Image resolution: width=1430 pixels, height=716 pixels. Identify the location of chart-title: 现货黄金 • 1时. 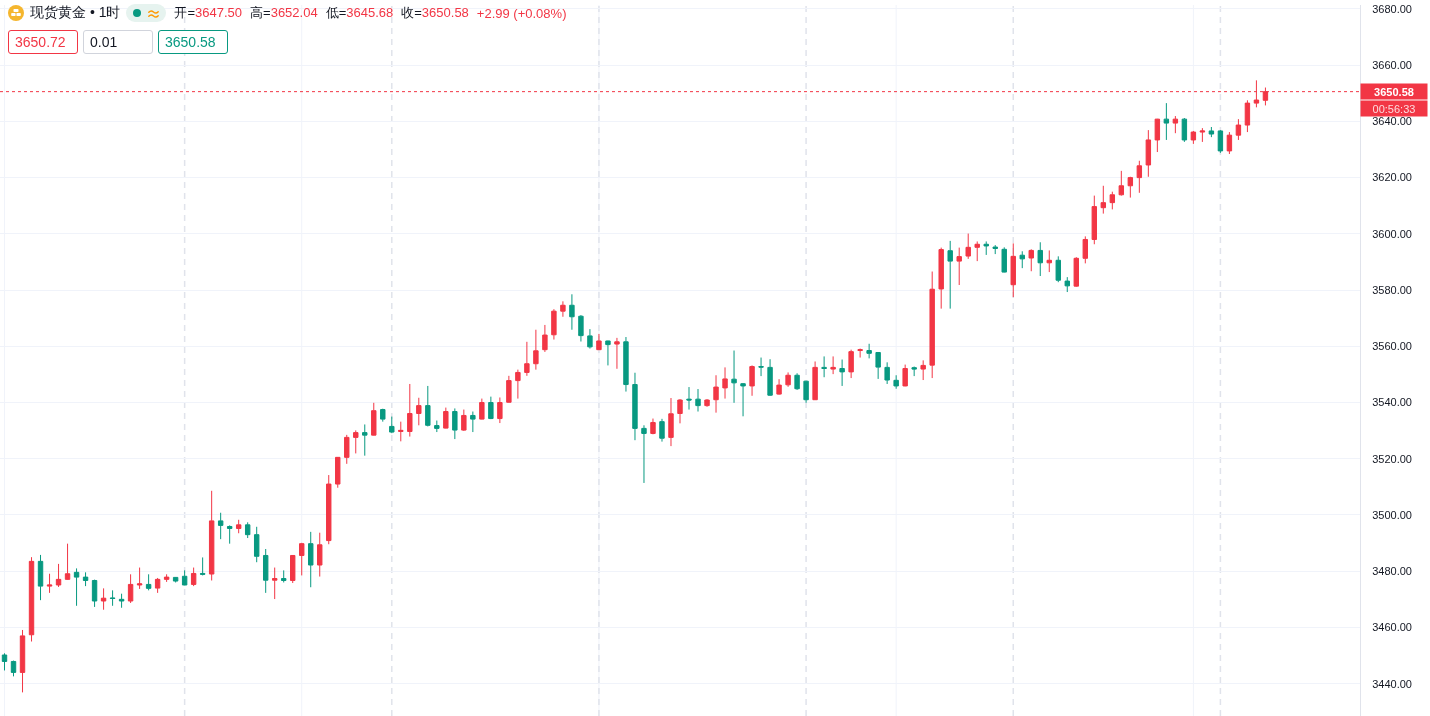
(75, 13).